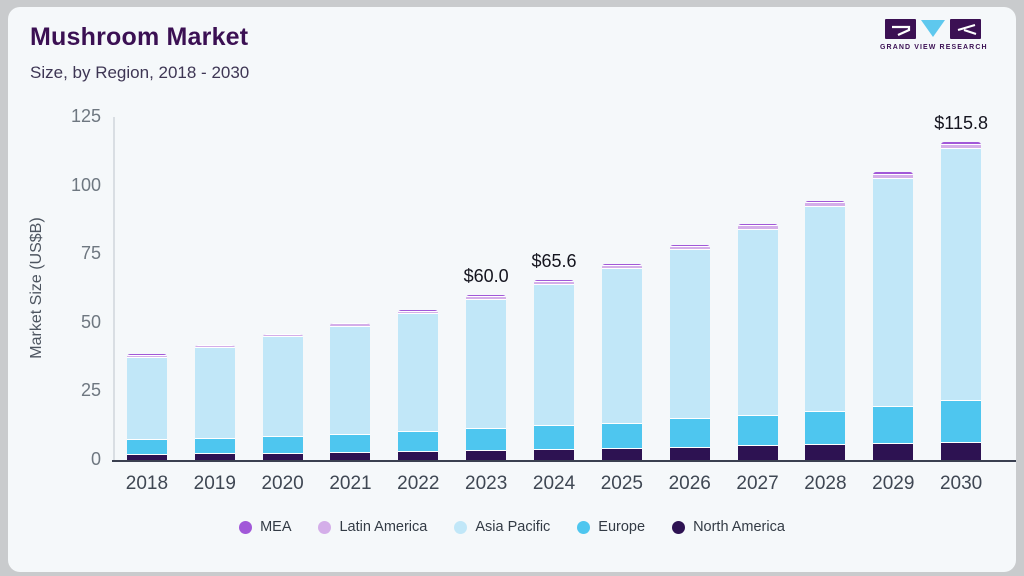  I want to click on bar-2025, so click(621, 361).